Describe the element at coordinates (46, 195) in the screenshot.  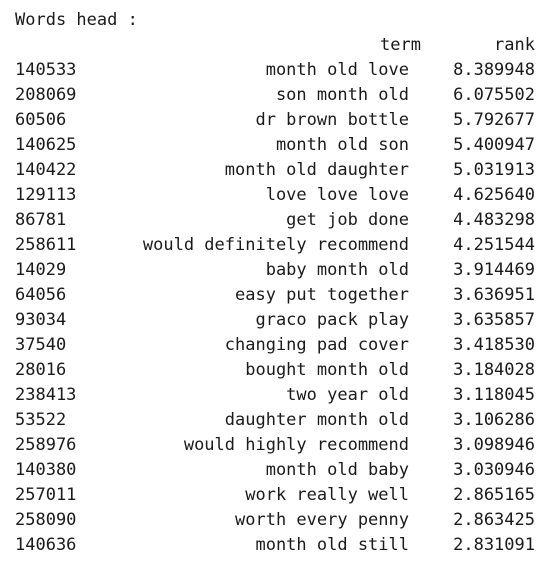
I see `row-index: 129113` at that location.